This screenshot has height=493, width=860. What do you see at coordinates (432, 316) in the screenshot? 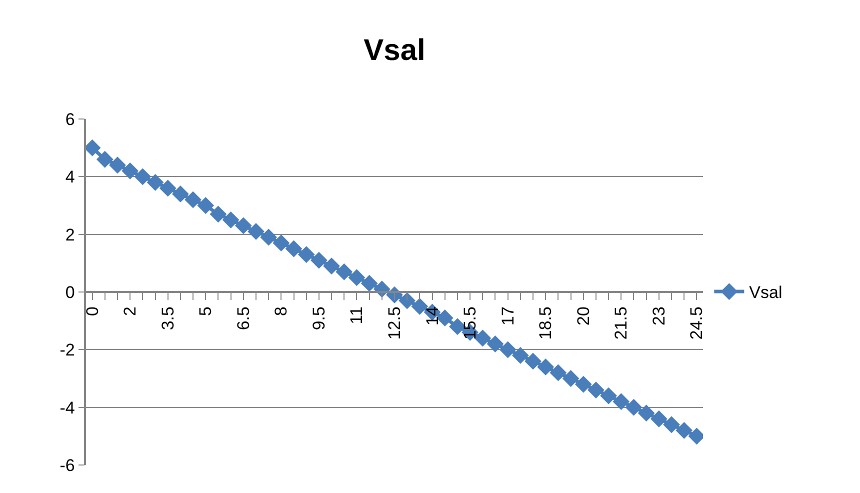
I see `x-tick-label: 14` at bounding box center [432, 316].